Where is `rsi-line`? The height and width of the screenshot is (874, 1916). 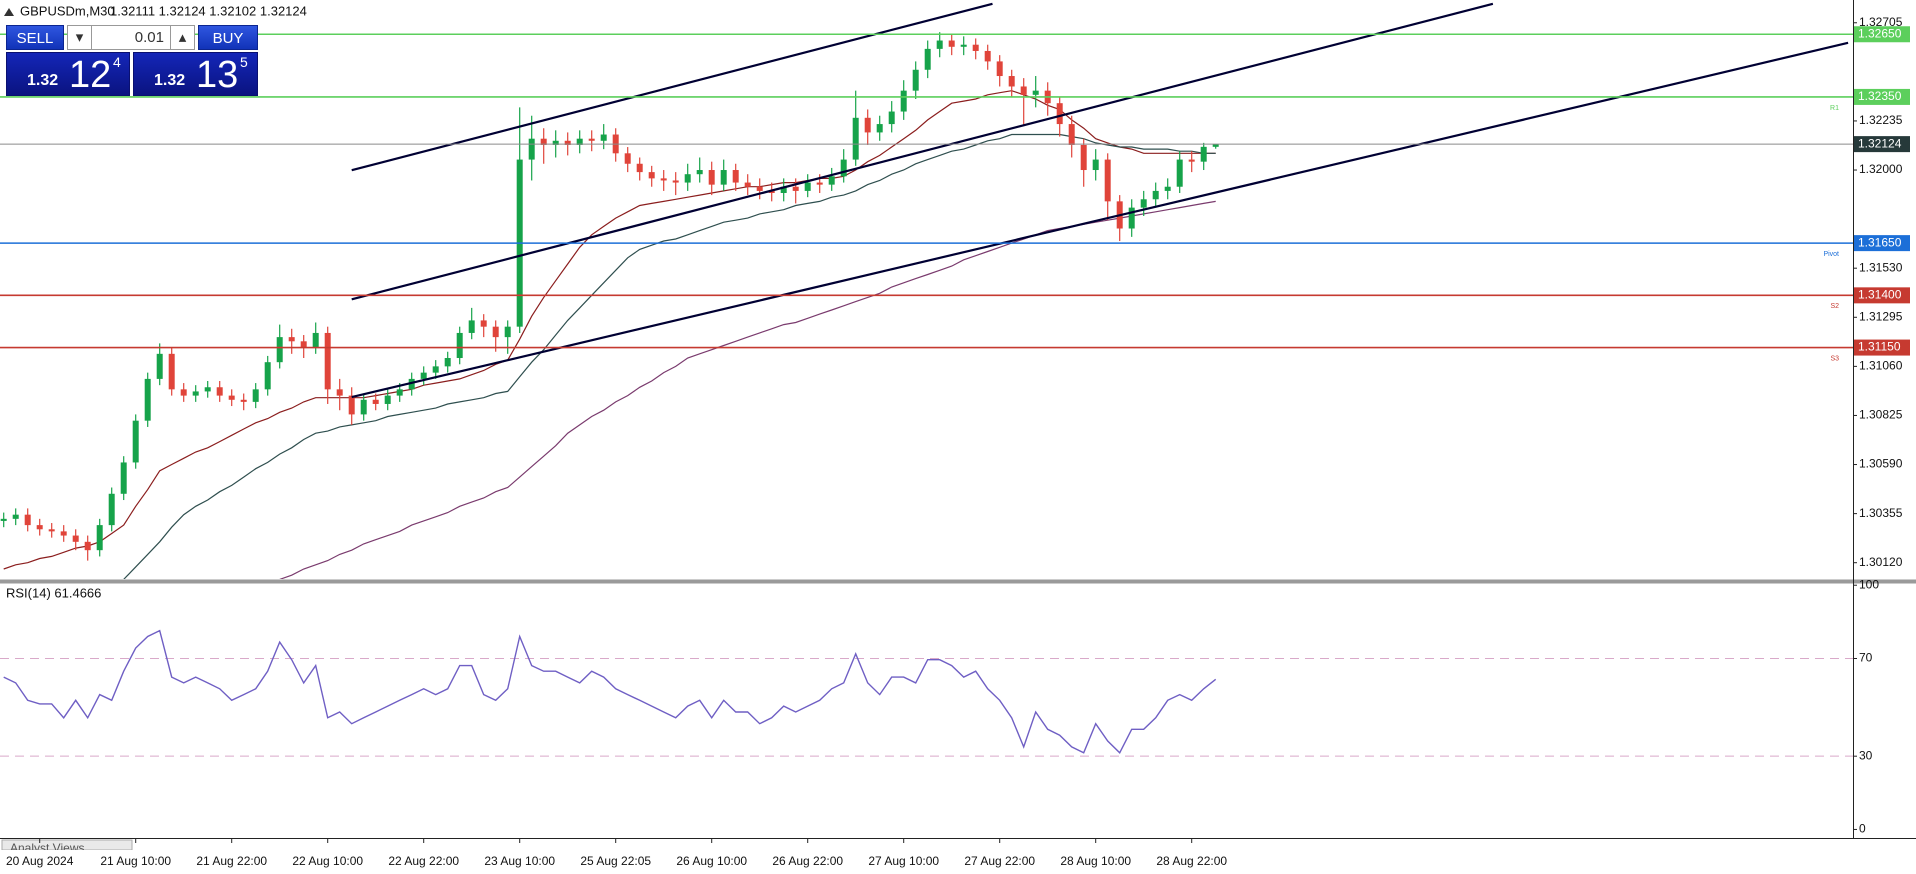
rsi-line is located at coordinates (610, 691).